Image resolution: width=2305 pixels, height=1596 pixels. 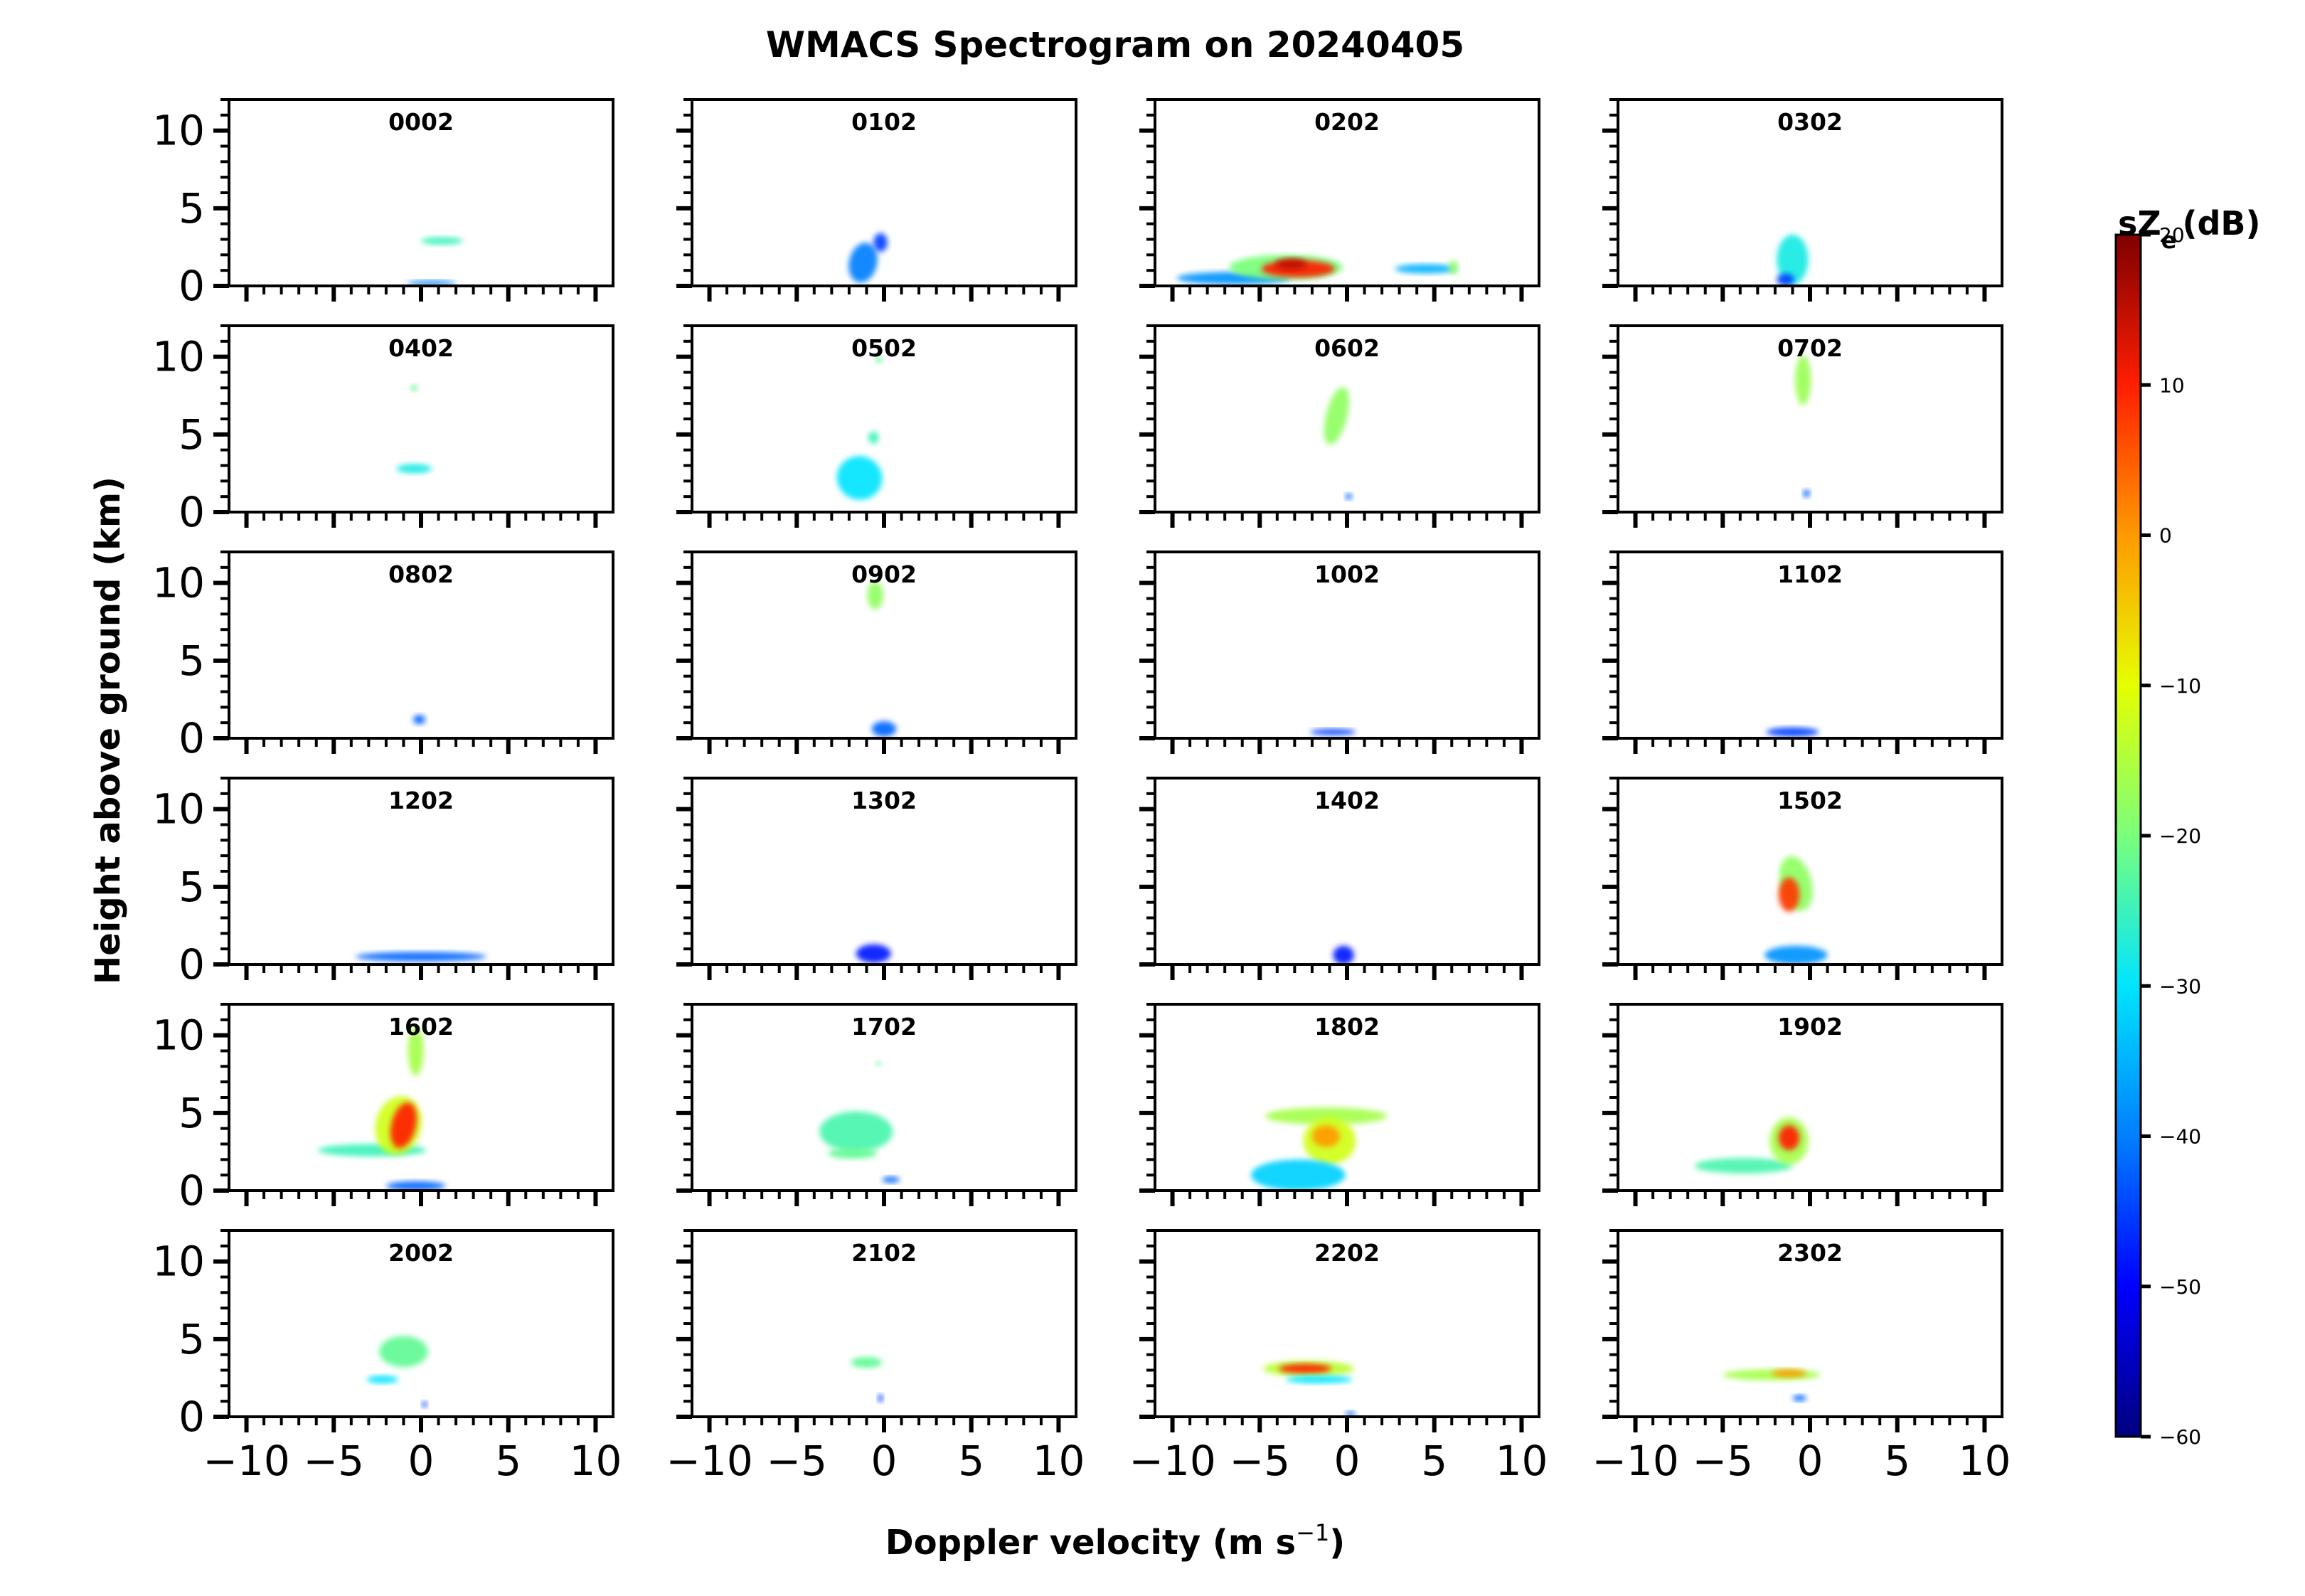 I want to click on x-axis-label-exponent: −1, so click(x=1312, y=1532).